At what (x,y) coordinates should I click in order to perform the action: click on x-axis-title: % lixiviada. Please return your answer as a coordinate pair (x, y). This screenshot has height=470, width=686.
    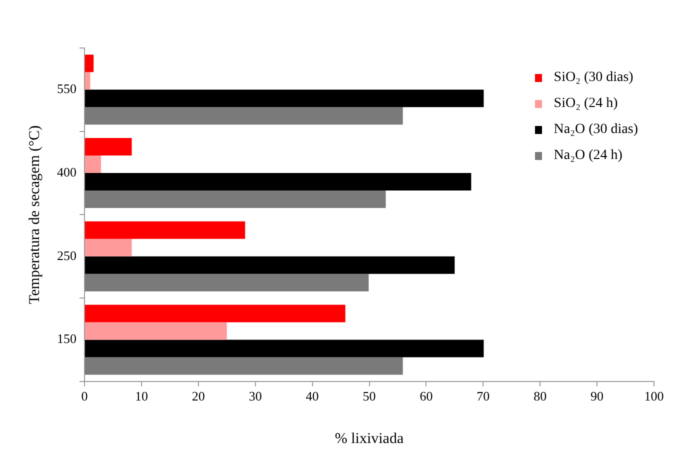
    Looking at the image, I should click on (369, 438).